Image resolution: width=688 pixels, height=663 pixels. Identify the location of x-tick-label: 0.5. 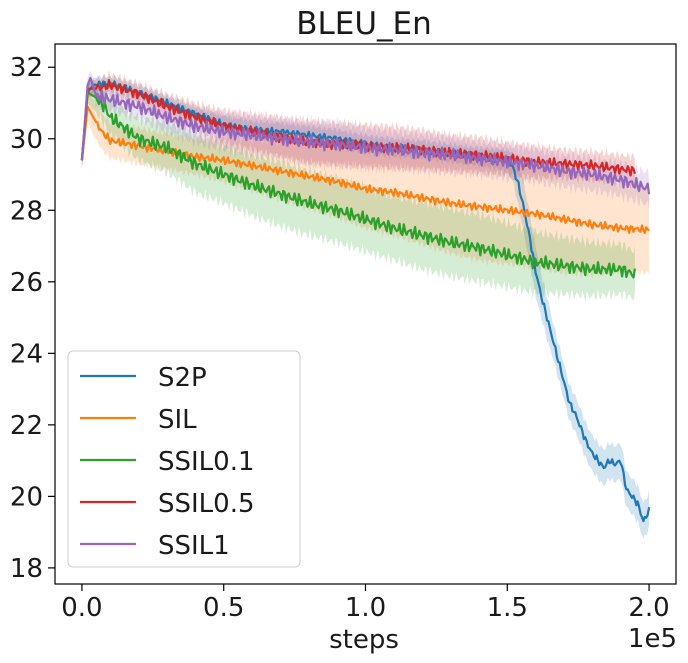
(223, 608).